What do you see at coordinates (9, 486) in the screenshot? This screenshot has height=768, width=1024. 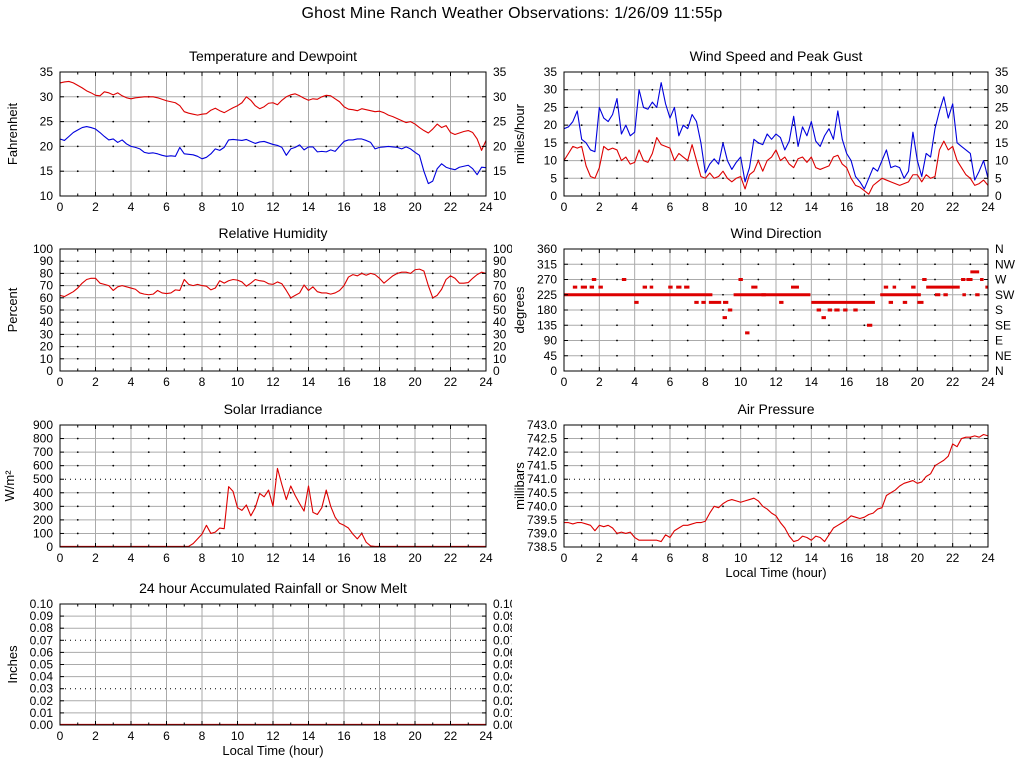 I see `svg-text: W/m²` at bounding box center [9, 486].